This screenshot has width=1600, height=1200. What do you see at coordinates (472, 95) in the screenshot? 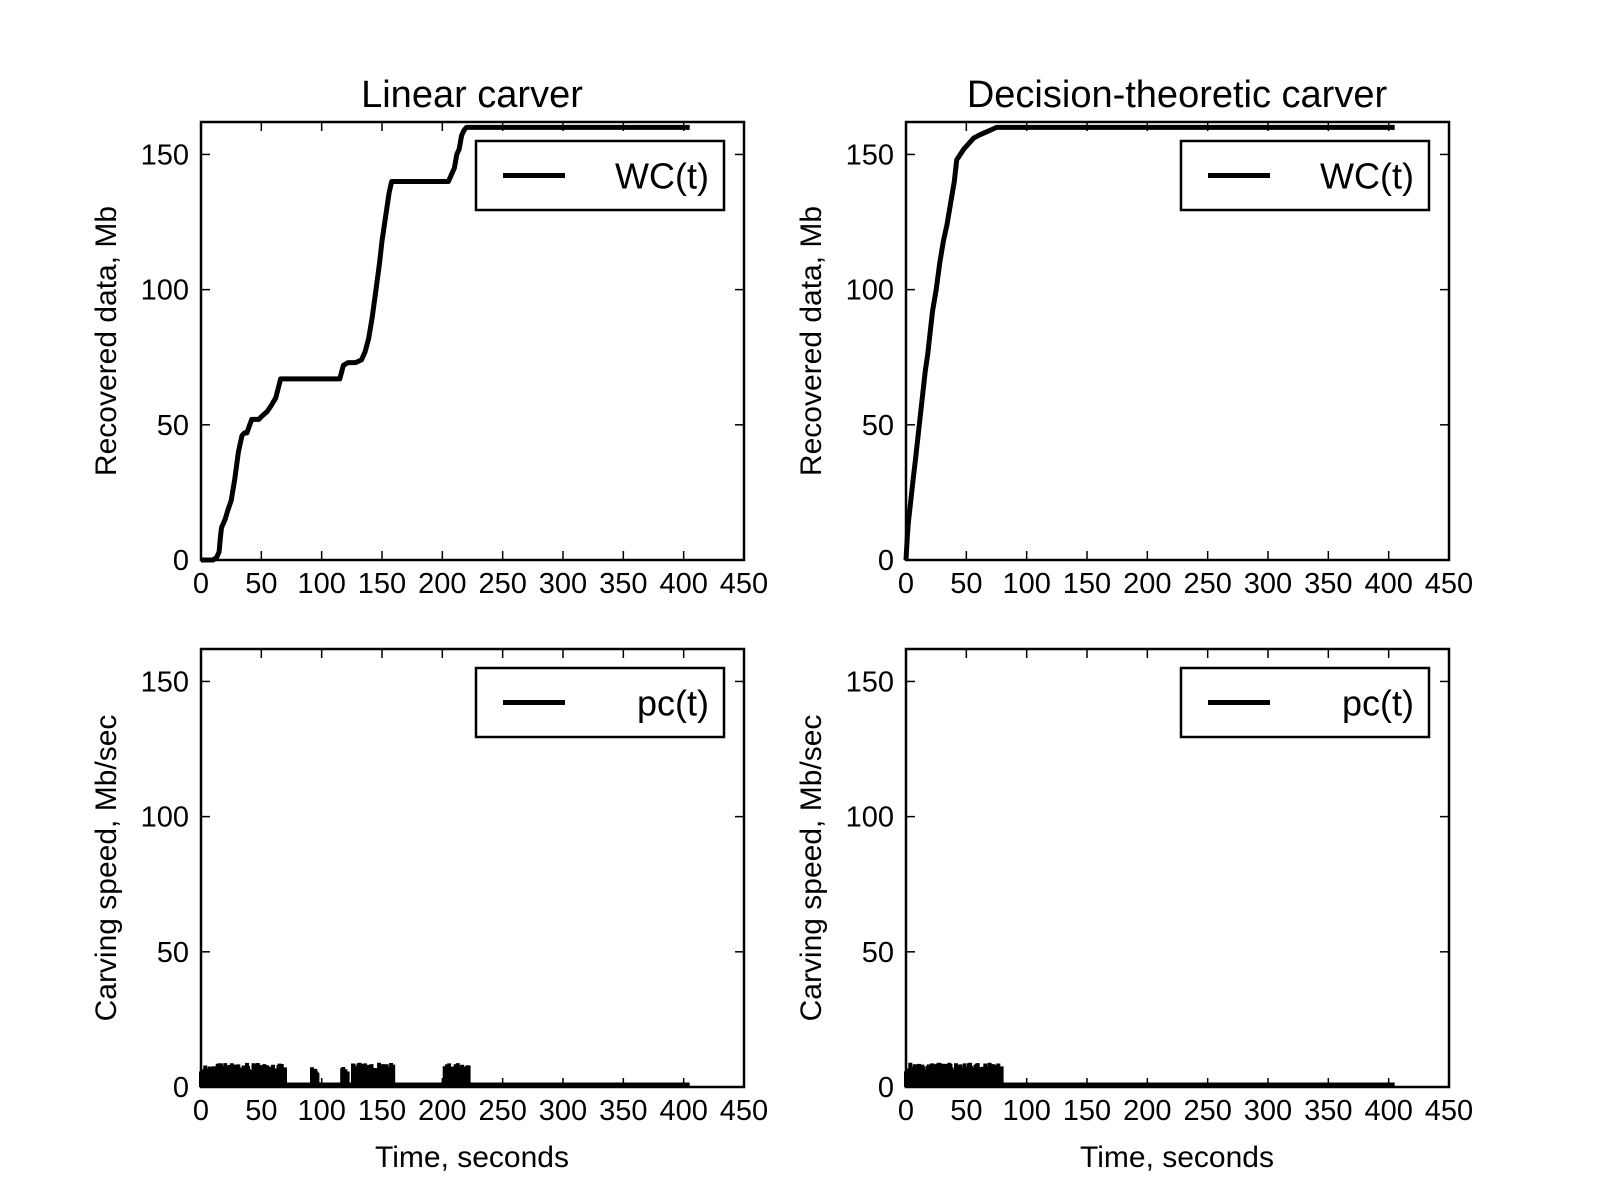
I see `panel-title: Linear carver` at bounding box center [472, 95].